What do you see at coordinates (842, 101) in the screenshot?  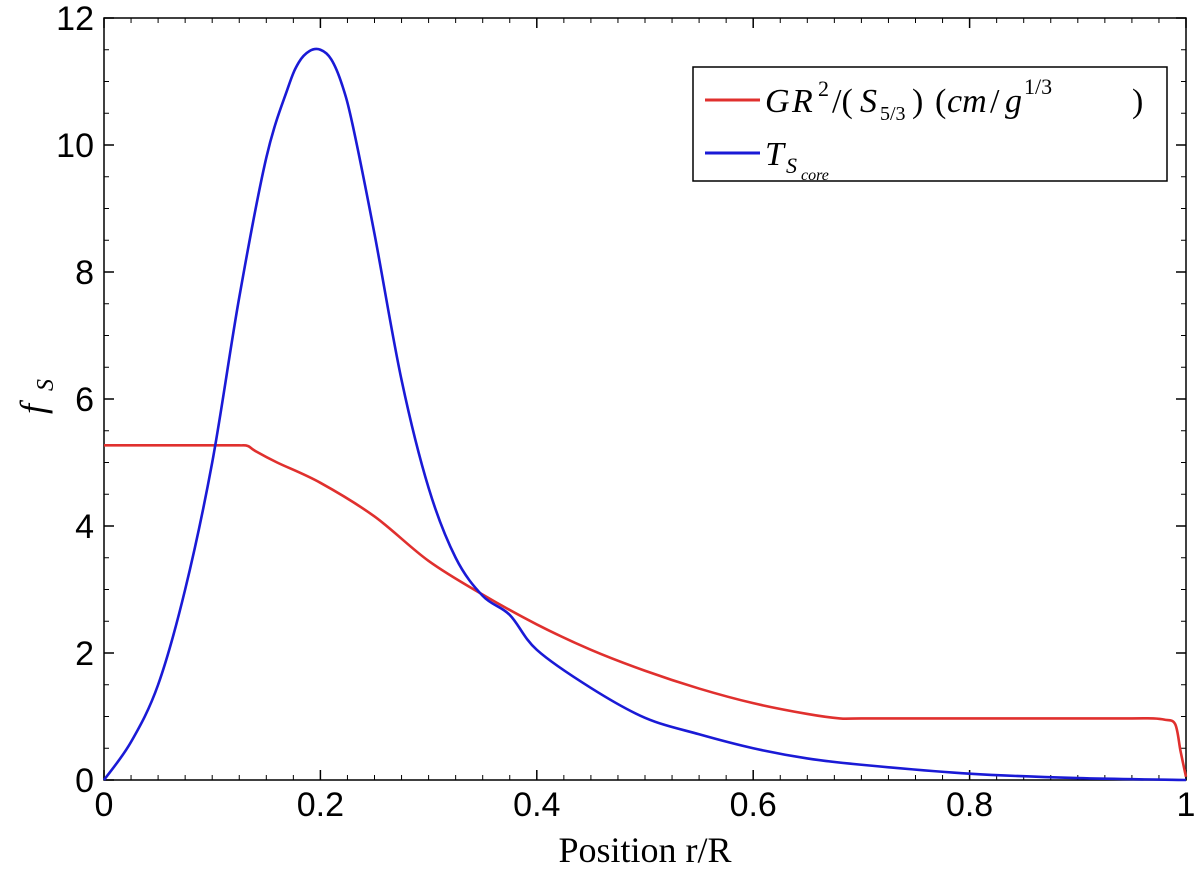 I see `legend-red-slash: /(` at bounding box center [842, 101].